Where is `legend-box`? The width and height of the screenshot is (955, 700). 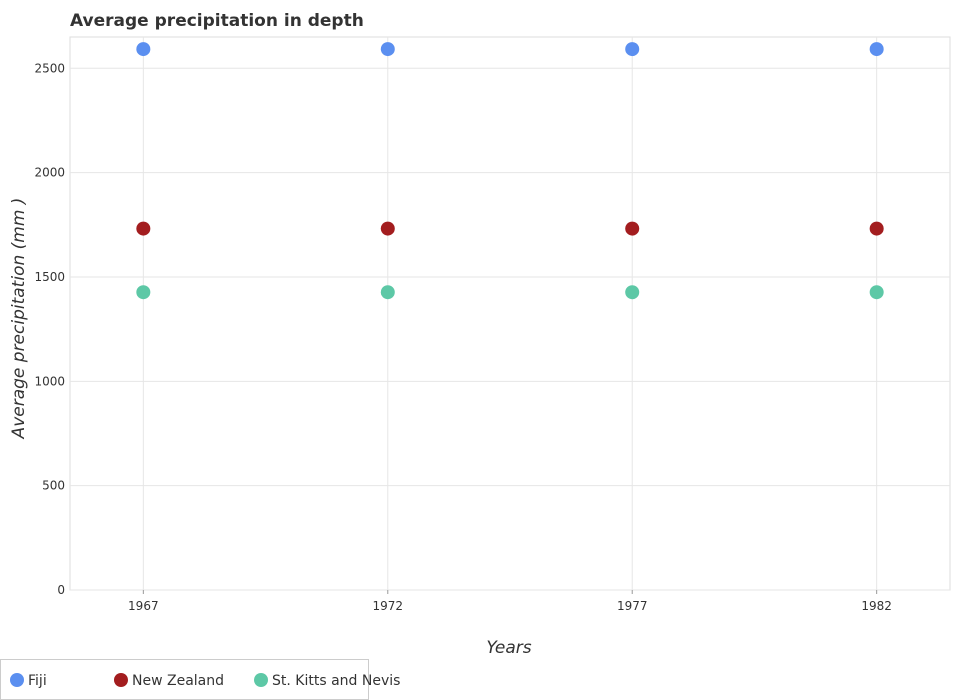 legend-box is located at coordinates (184, 679).